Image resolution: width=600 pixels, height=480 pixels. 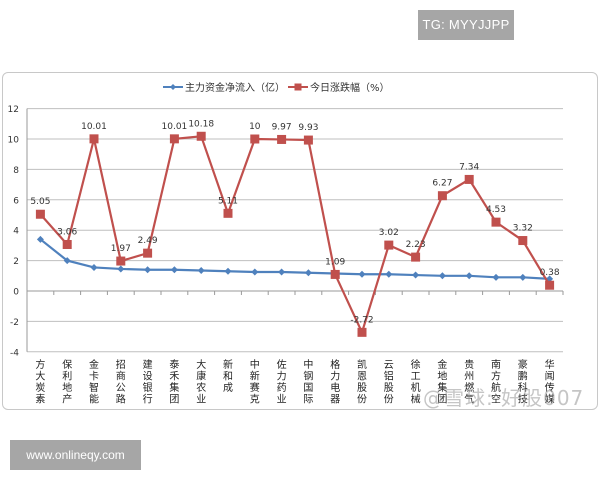 I want to click on x-category-label: 气, so click(x=469, y=398).